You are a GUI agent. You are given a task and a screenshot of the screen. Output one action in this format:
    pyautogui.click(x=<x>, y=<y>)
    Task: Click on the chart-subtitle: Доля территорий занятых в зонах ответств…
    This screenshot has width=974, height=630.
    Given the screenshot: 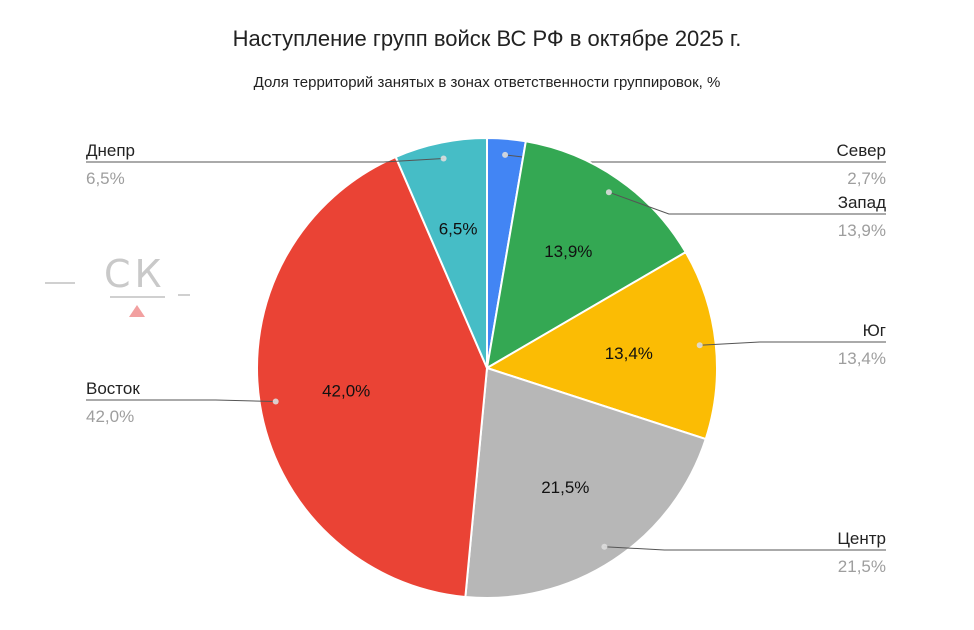 What is the action you would take?
    pyautogui.click(x=487, y=82)
    